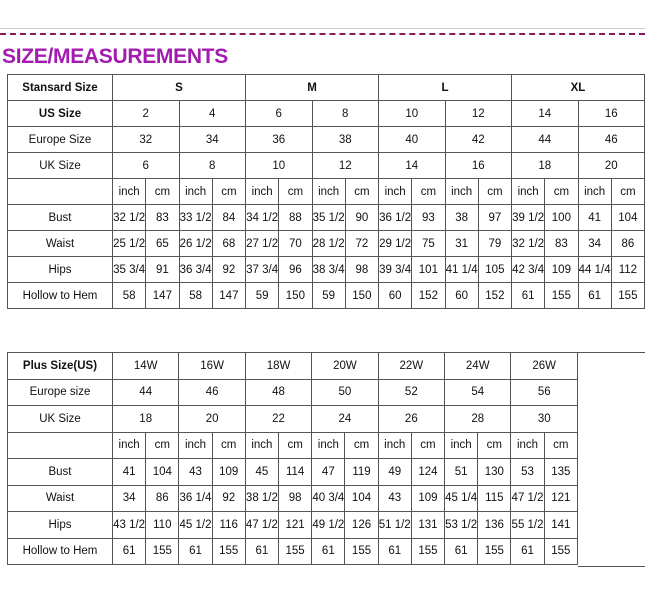 This screenshot has height=600, width=645. I want to click on row-label: UK Size, so click(60, 165).